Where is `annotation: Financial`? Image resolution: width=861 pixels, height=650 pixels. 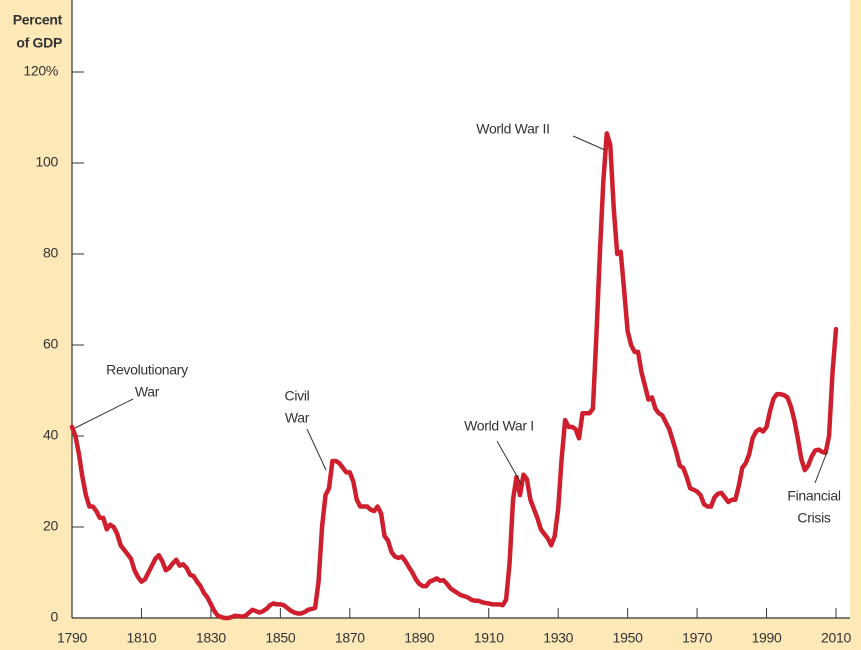 annotation: Financial is located at coordinates (814, 496).